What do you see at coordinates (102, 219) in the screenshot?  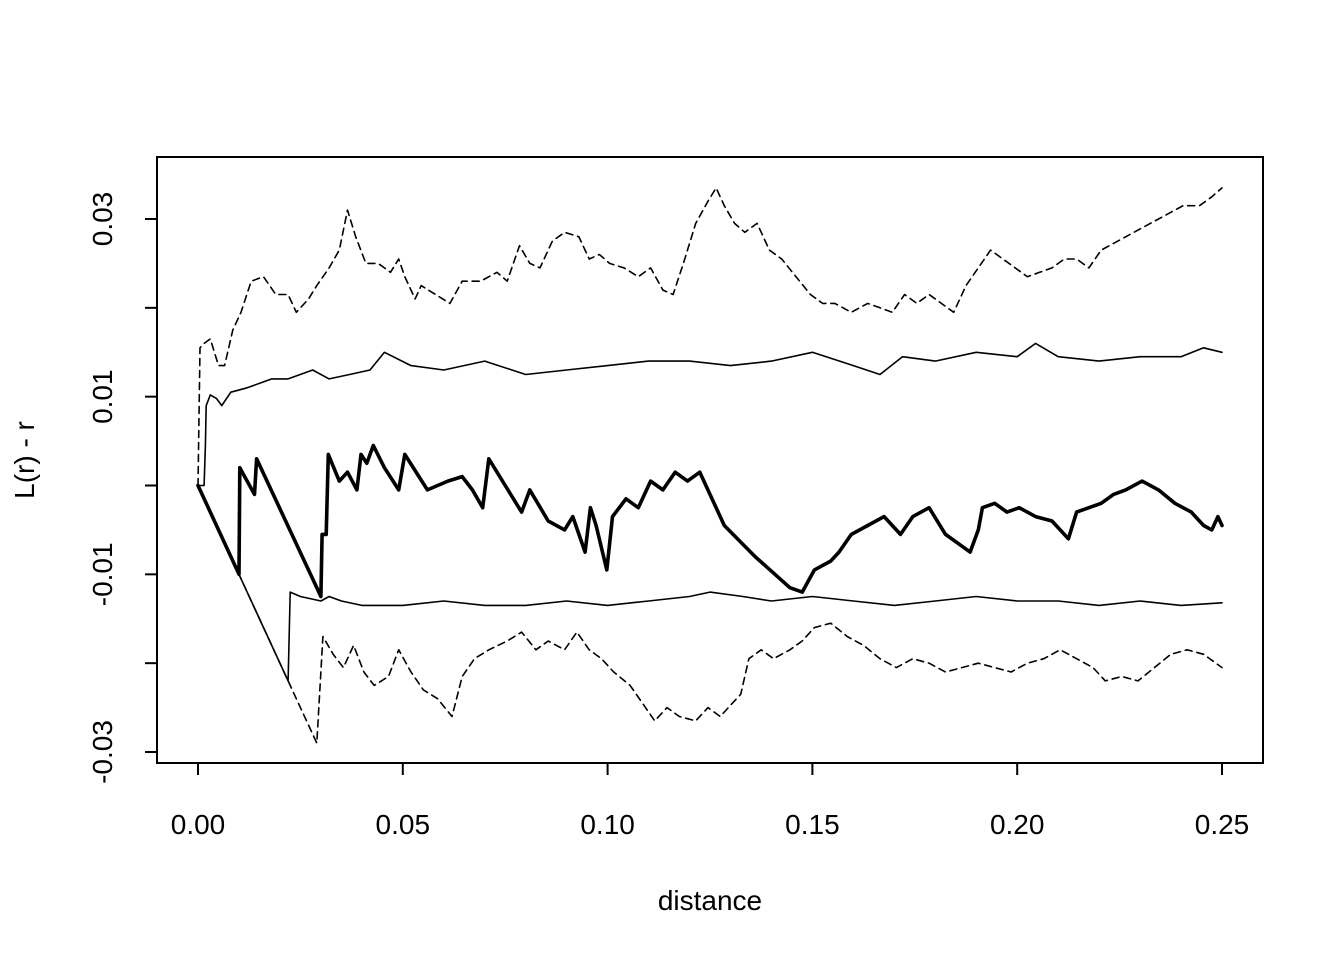 I see `y-tick-label: 0.03` at bounding box center [102, 219].